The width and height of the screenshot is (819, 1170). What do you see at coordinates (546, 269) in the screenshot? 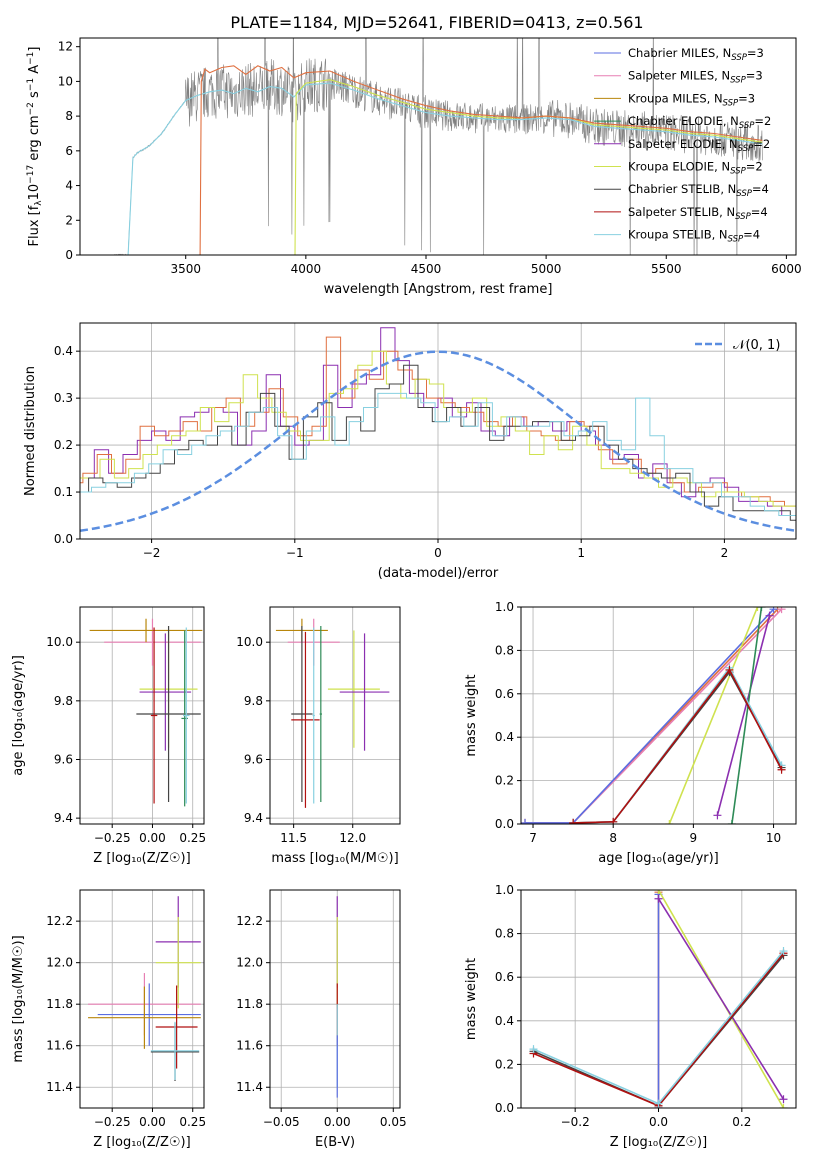
I see `x-tick-label: 5000` at bounding box center [546, 269].